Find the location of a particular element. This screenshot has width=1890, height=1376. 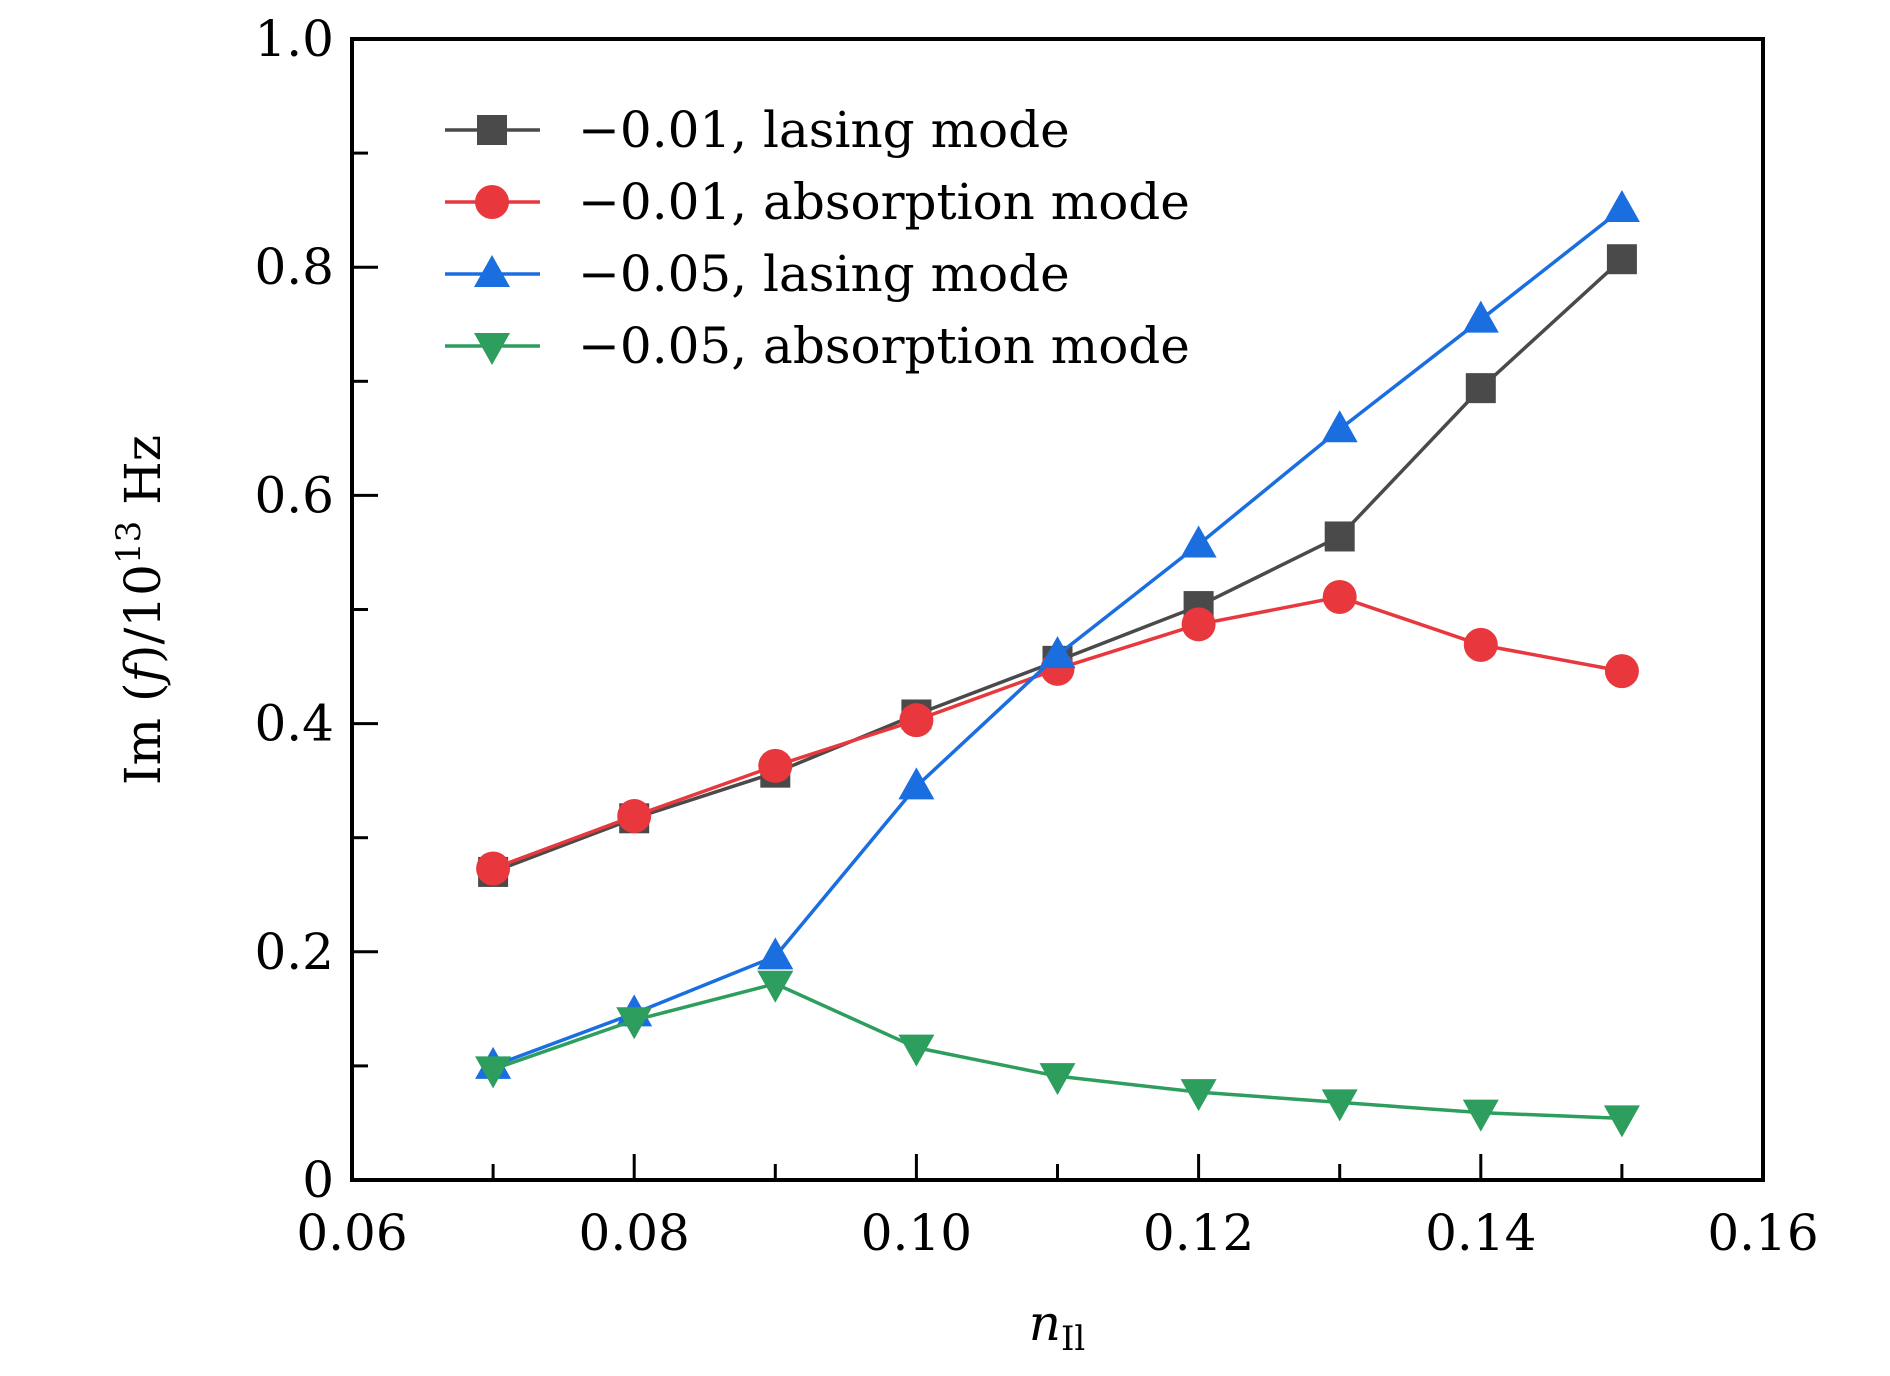

x-tick-label: 0.14 is located at coordinates (1480, 1233).